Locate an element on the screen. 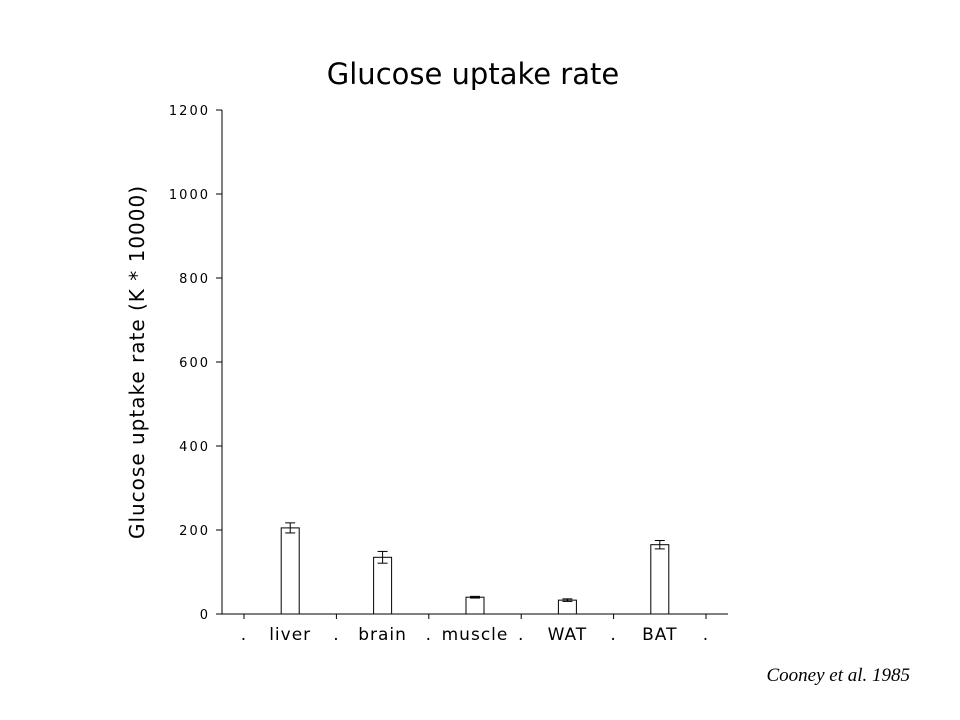  bar-muscle is located at coordinates (475, 605).